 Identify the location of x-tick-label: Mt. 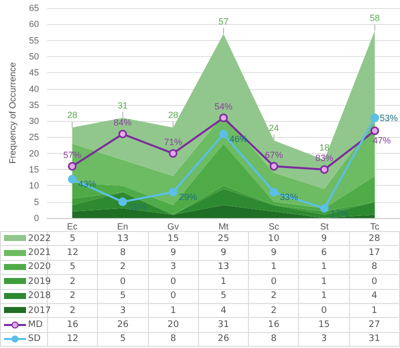
(223, 227).